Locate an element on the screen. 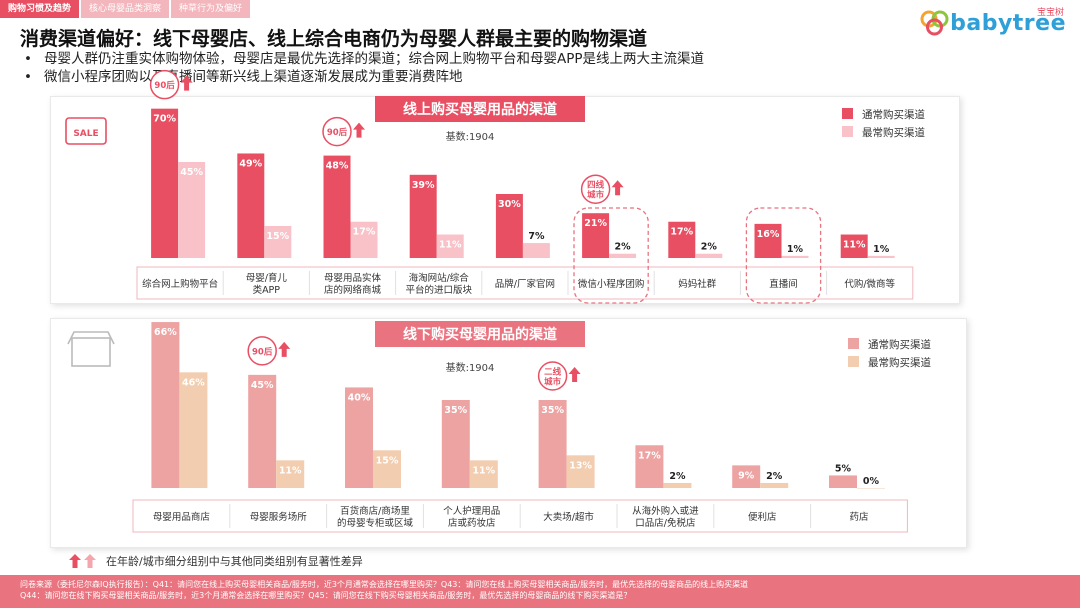 The height and width of the screenshot is (608, 1080). significance-note-text: 在年龄/城市细分组别中与其他同类组别有显著性差异 is located at coordinates (234, 561).